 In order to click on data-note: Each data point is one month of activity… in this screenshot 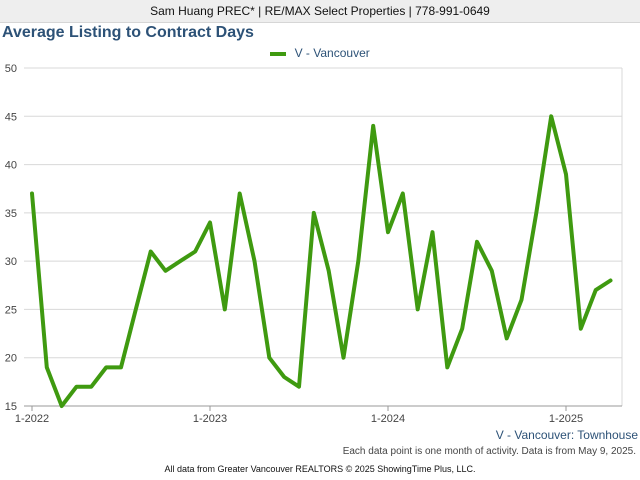, I will do `click(489, 451)`.